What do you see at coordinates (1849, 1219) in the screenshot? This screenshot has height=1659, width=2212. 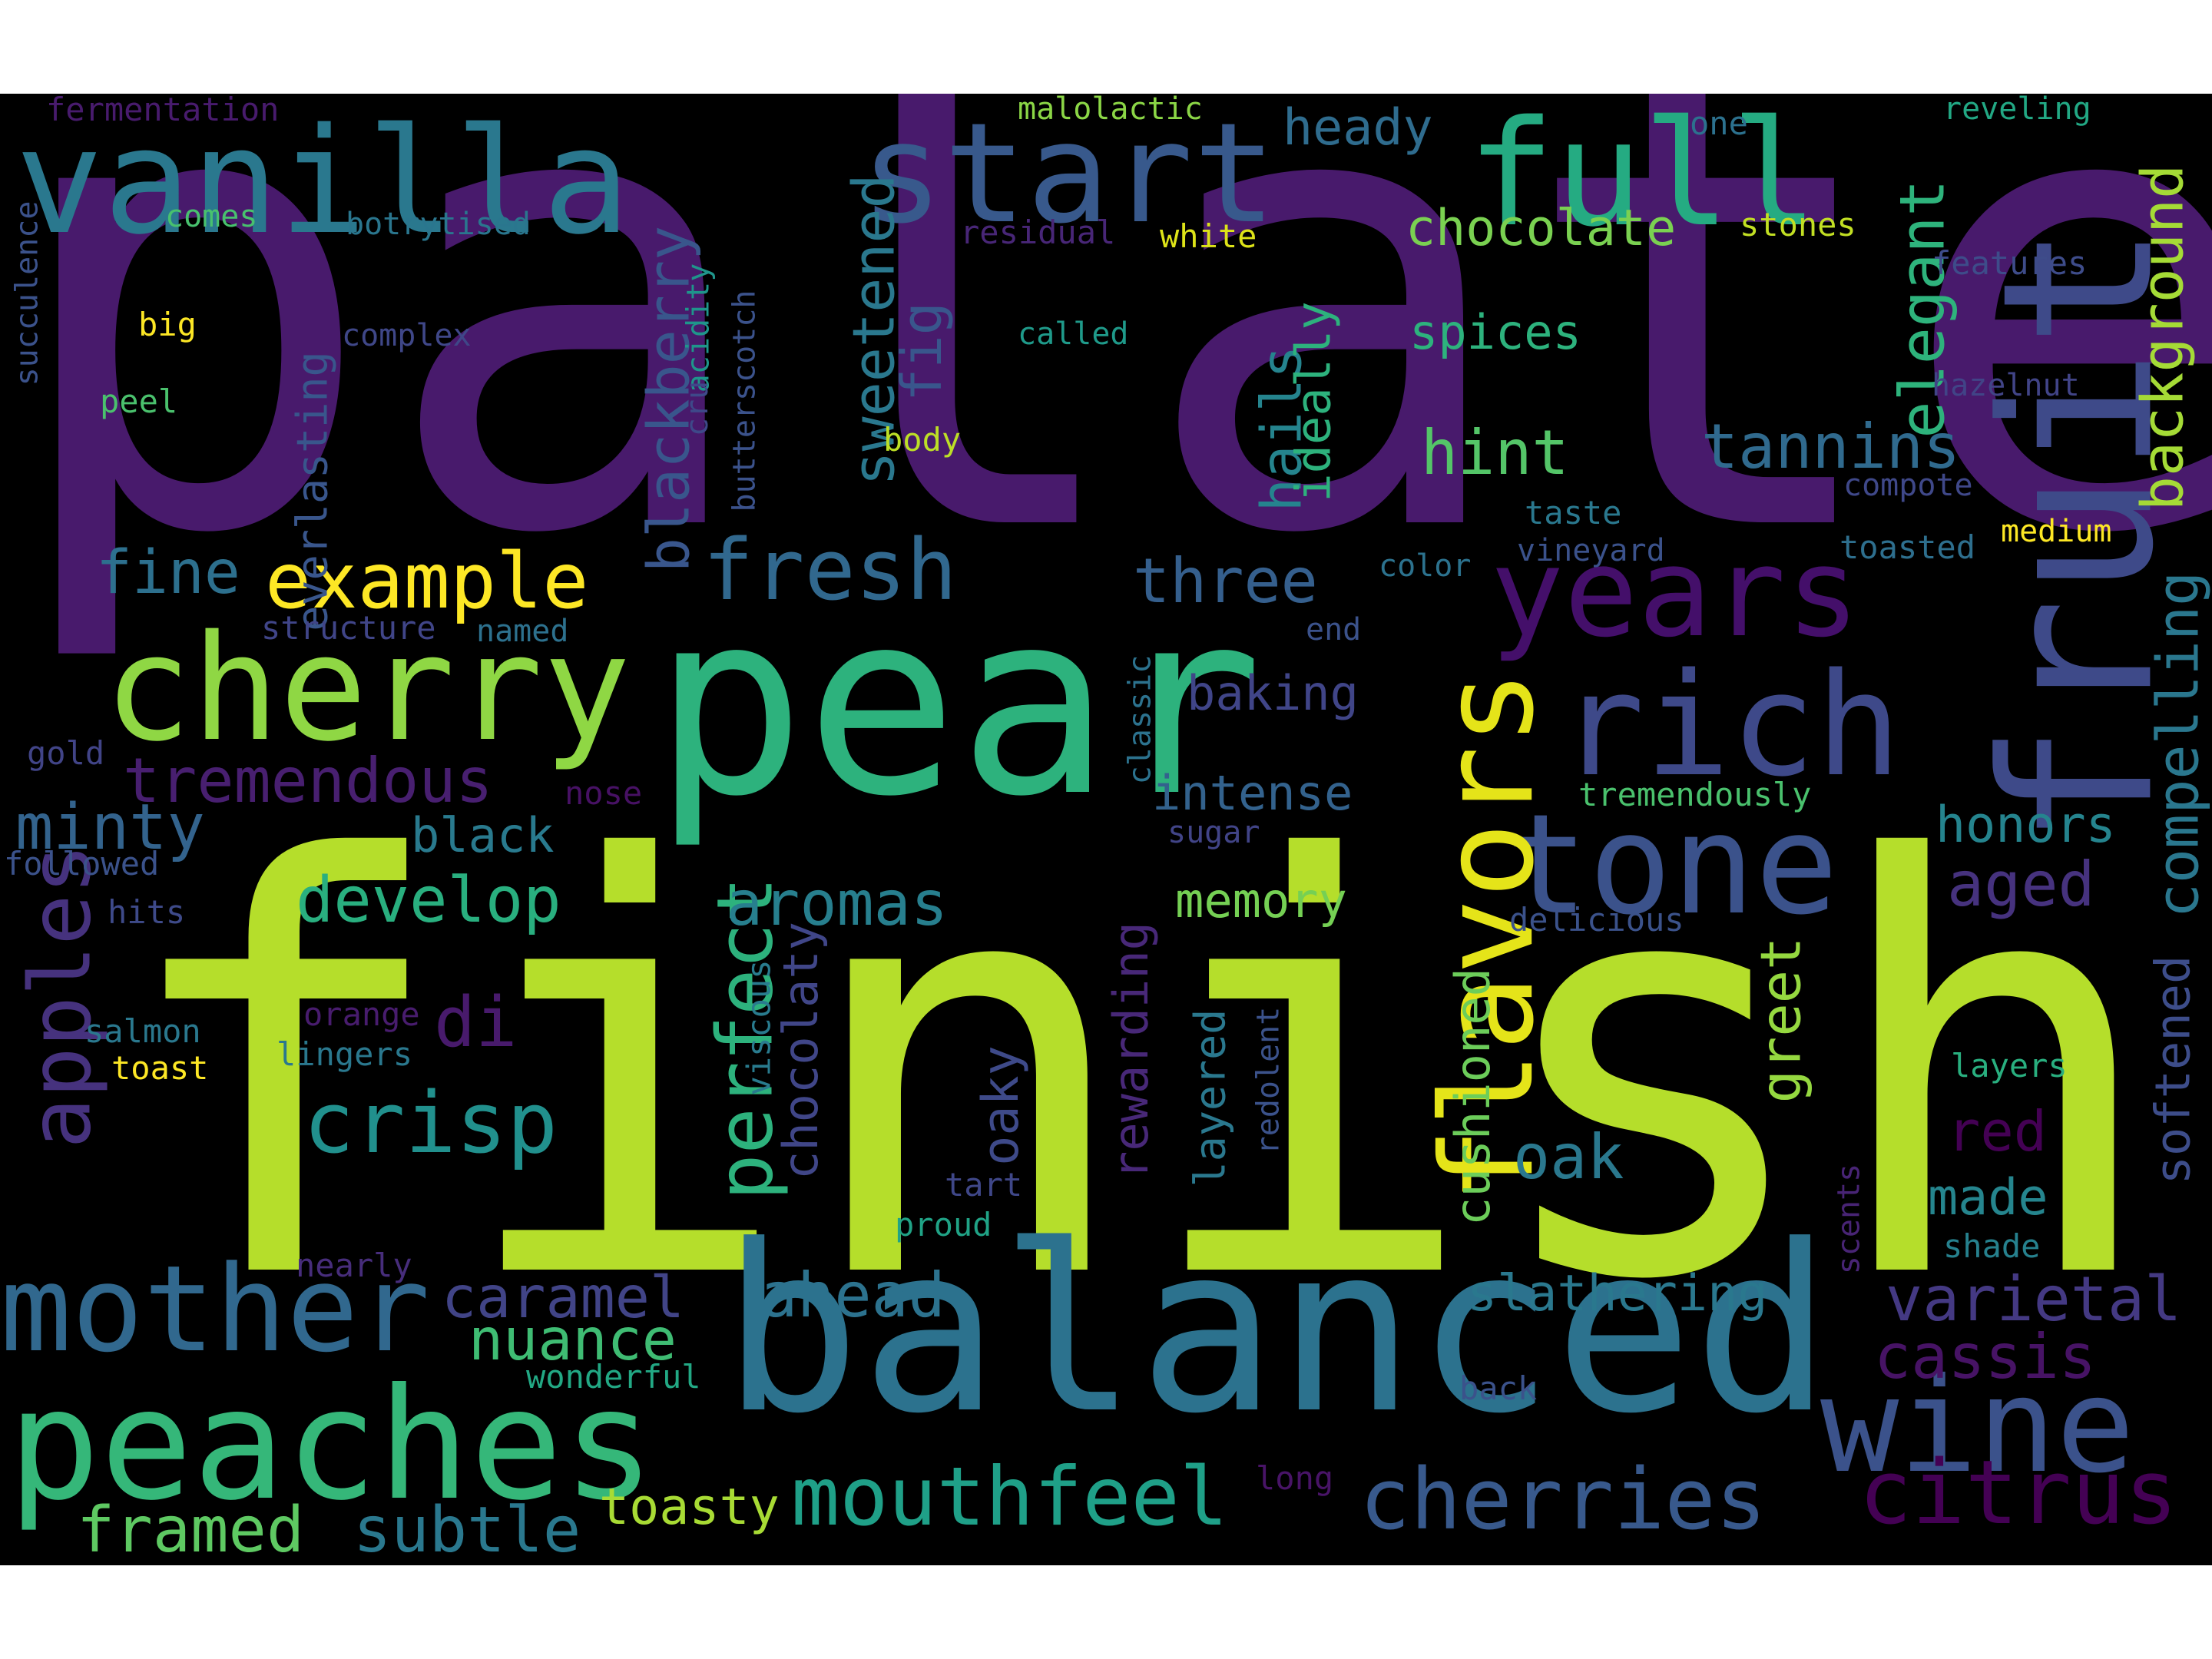 I see `word-scents: scents` at bounding box center [1849, 1219].